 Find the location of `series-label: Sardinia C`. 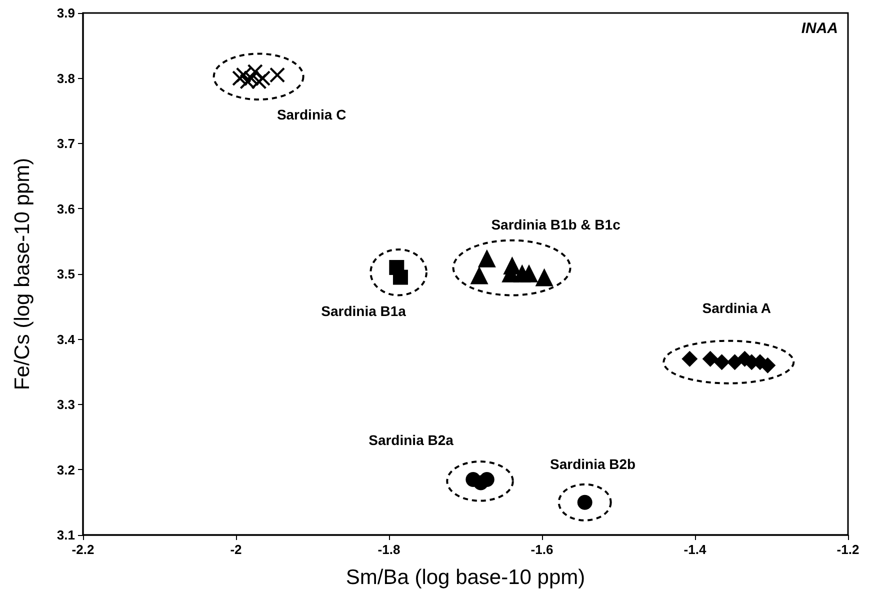

series-label: Sardinia C is located at coordinates (311, 114).